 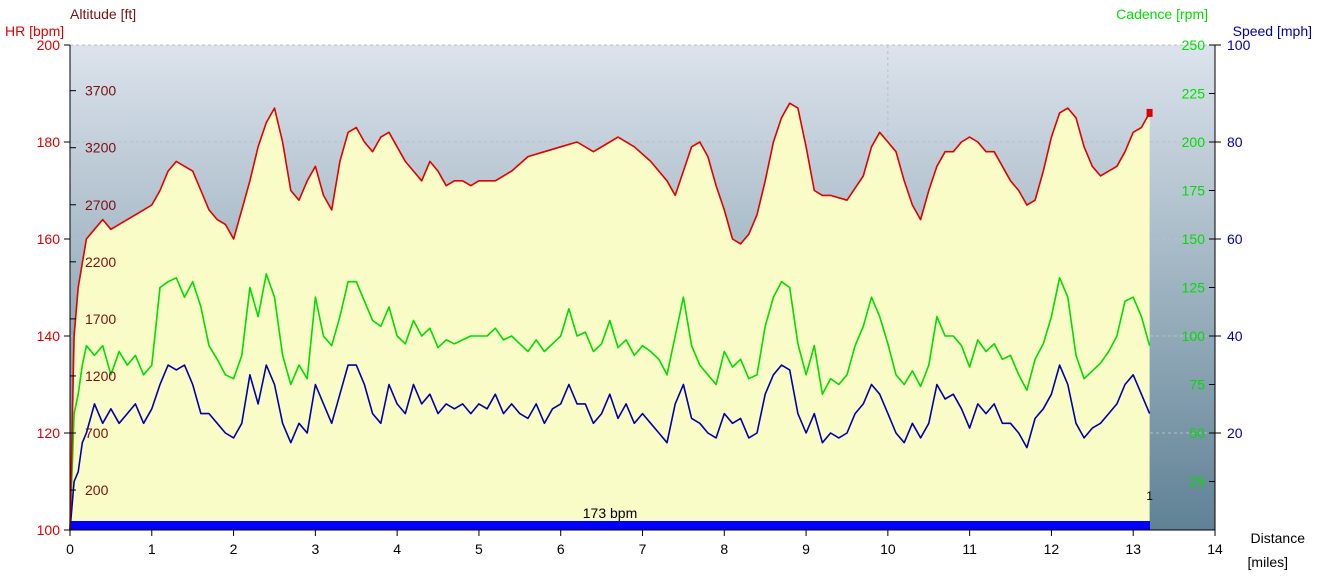 I want to click on x-tick-label: 0, so click(x=70, y=549).